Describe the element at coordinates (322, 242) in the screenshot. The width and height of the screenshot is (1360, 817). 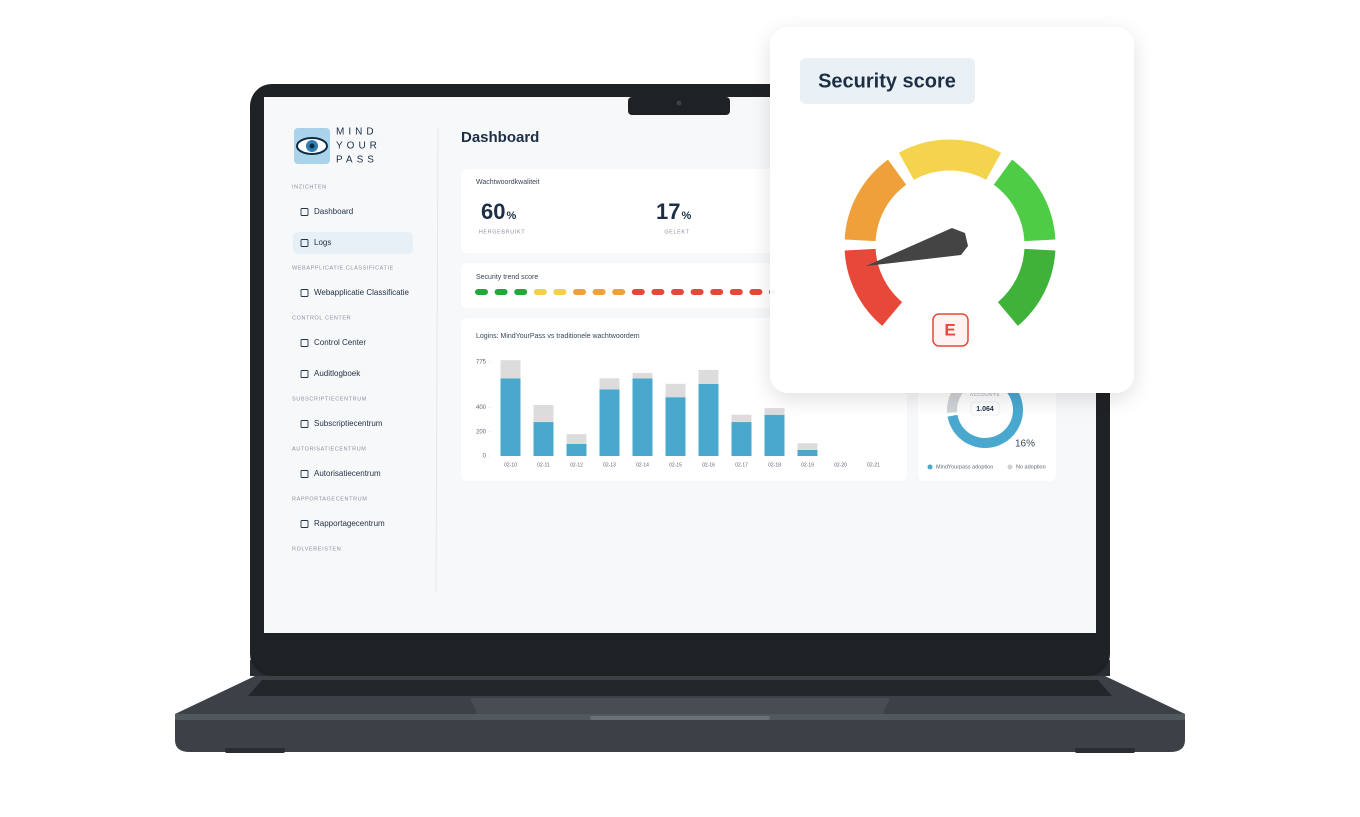
I see `nav-item: Logs` at that location.